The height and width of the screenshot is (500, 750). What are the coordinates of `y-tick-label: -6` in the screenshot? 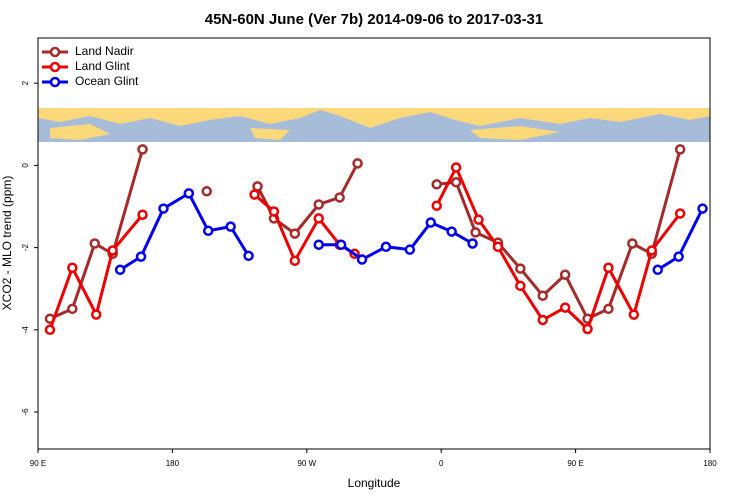 It's located at (25, 412).